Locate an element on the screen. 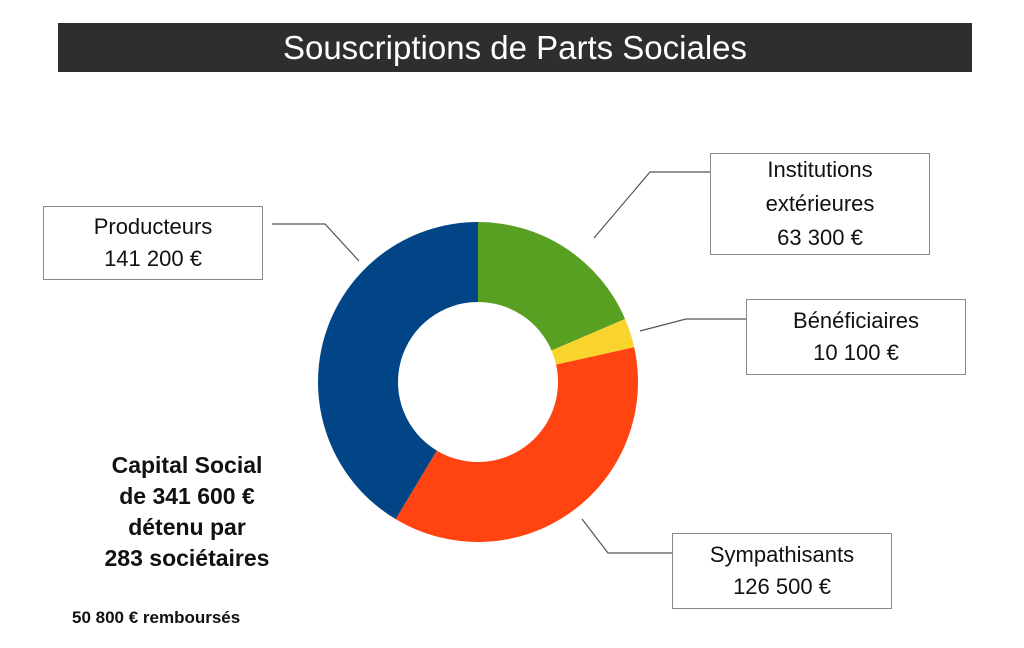 The height and width of the screenshot is (648, 1024). label-value: 63 300 € is located at coordinates (820, 237).